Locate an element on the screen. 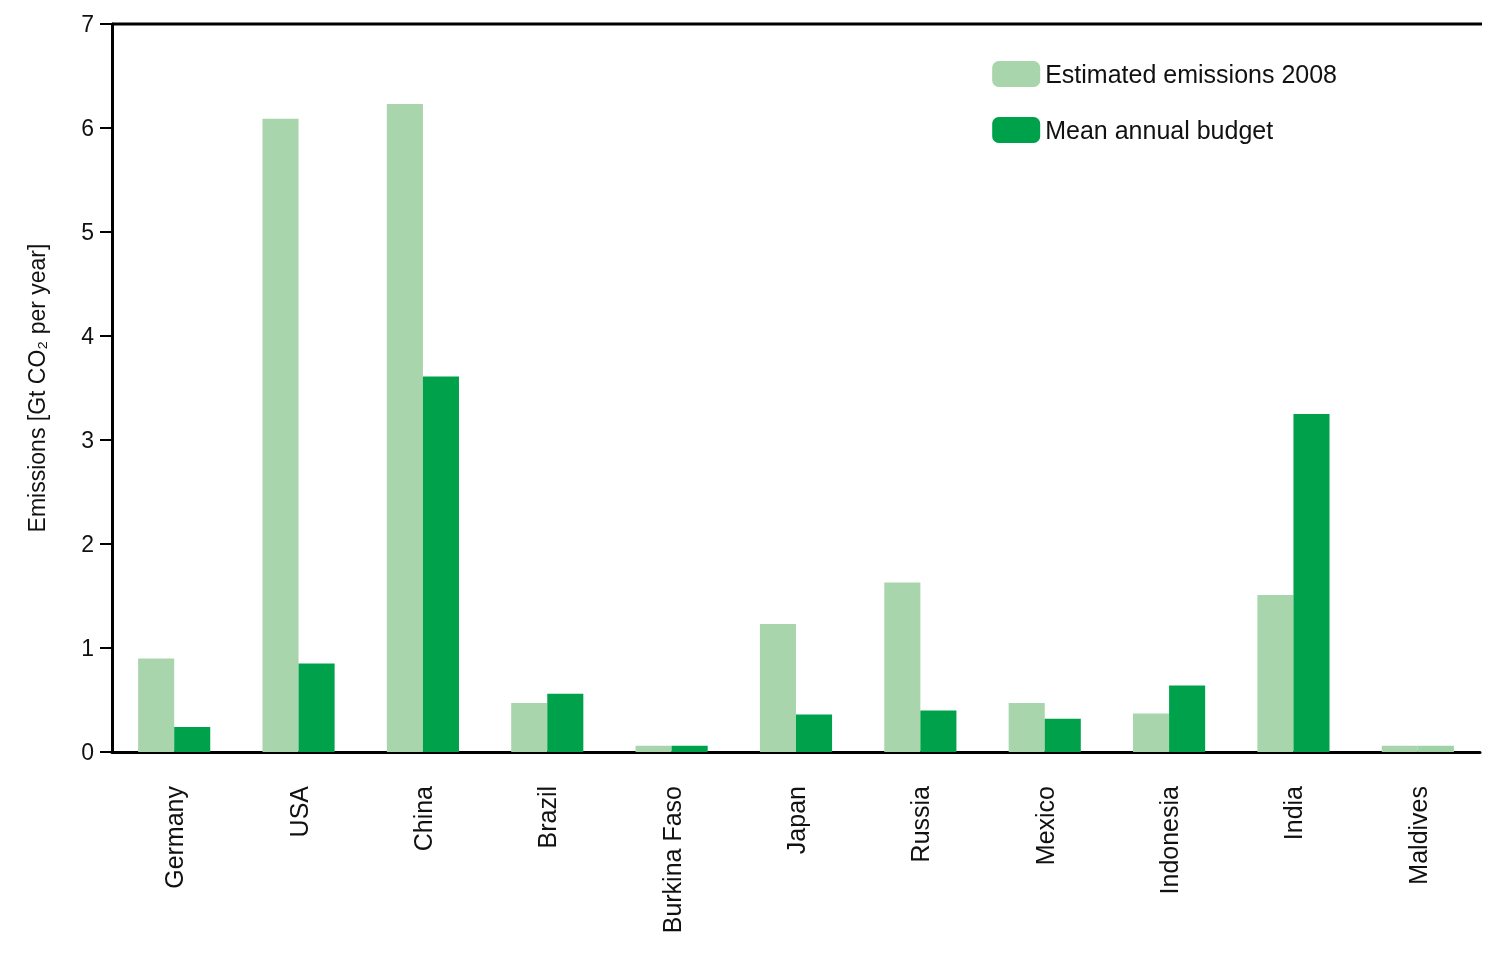 The width and height of the screenshot is (1490, 960). y-axis-title: Emissions [Gt CO₂ per year] is located at coordinates (36, 388).